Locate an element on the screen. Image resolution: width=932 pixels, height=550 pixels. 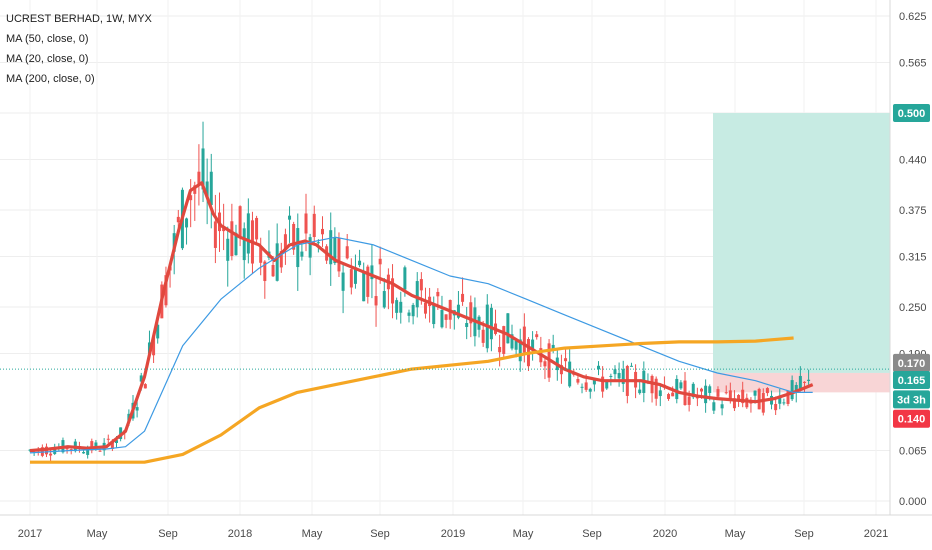
position-zones is located at coordinates (801, 253).